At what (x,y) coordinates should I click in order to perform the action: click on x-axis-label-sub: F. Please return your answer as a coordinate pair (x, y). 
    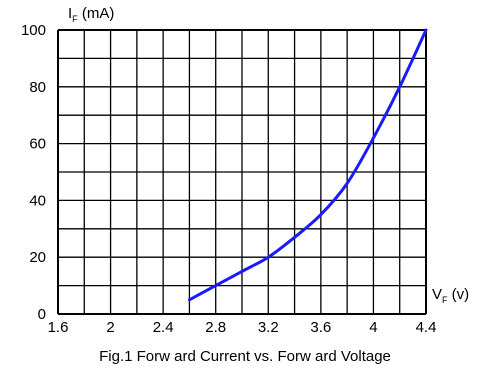
    Looking at the image, I should click on (445, 300).